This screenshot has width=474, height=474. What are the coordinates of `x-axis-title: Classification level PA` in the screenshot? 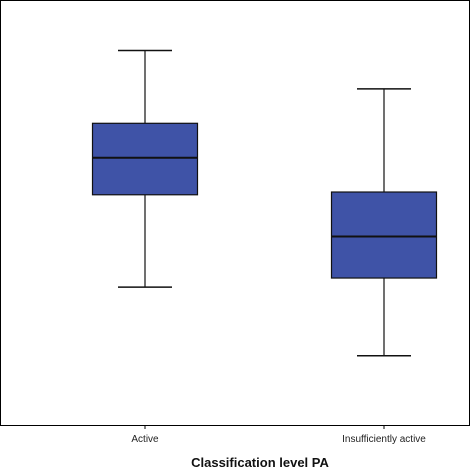 It's located at (260, 462).